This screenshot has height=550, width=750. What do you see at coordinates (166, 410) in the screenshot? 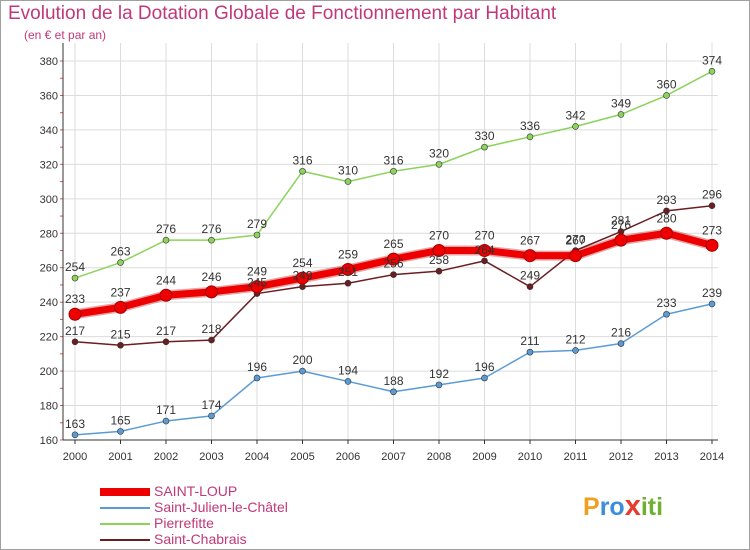
I see `data-label-saint-julien-le-chatel: 171` at bounding box center [166, 410].